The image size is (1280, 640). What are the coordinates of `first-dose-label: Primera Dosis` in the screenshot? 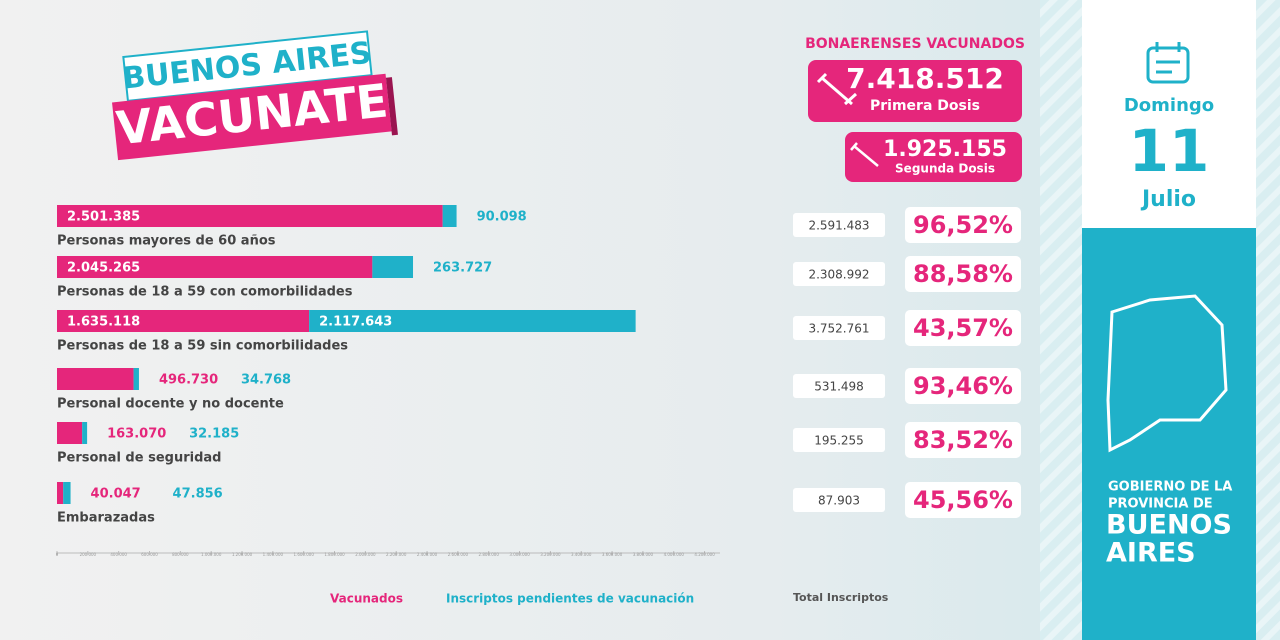 It's located at (925, 106).